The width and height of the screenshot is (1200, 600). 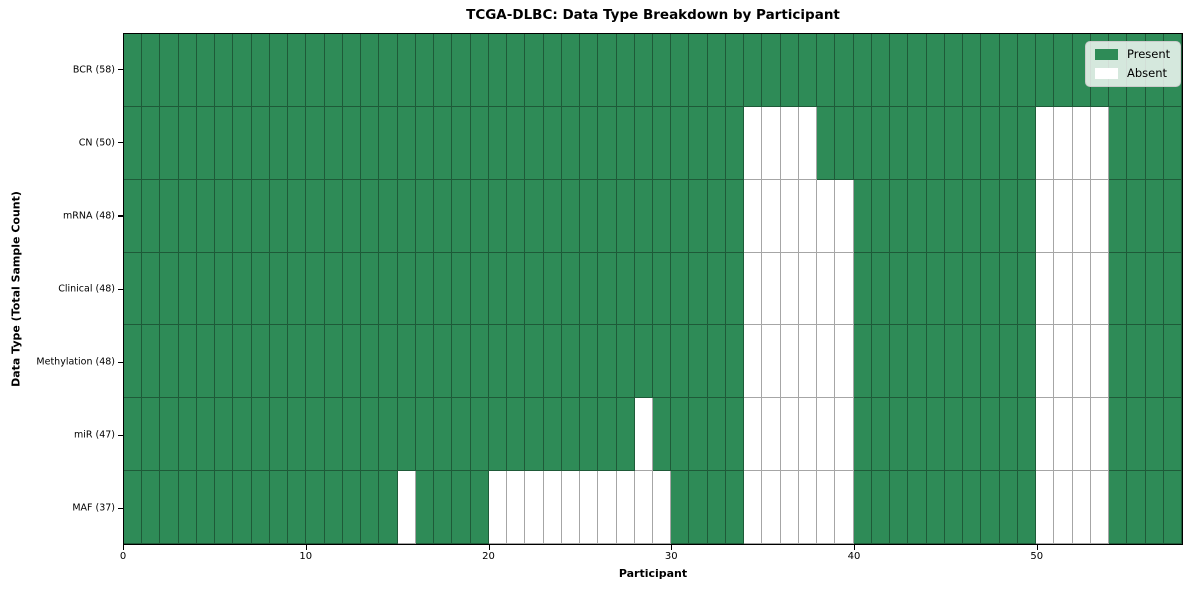 What do you see at coordinates (672, 547) in the screenshot?
I see `x-tick-mark` at bounding box center [672, 547].